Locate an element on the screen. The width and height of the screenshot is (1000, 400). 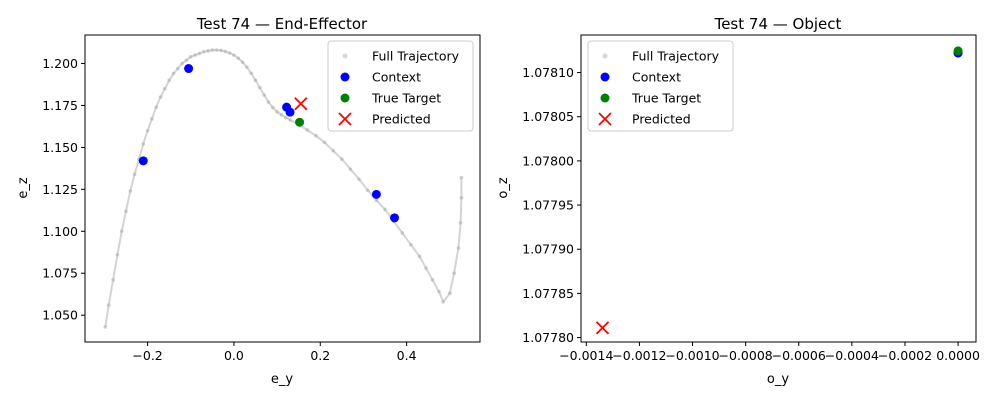
x-tick-label: −0.0012 is located at coordinates (639, 355).